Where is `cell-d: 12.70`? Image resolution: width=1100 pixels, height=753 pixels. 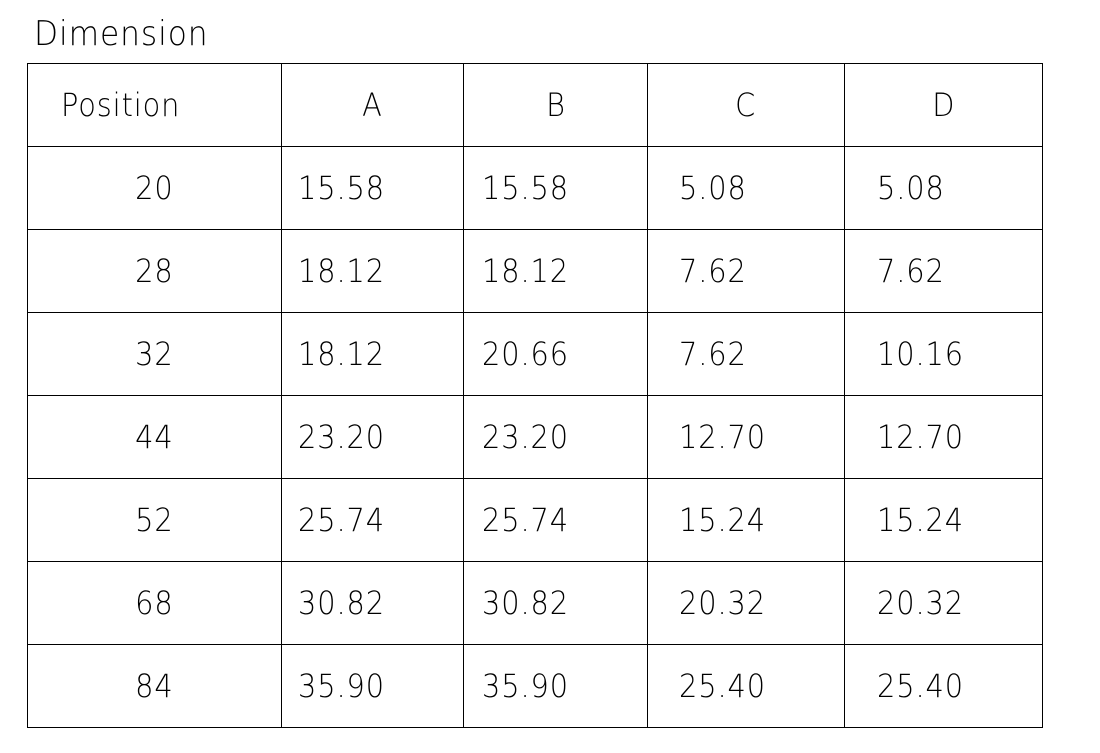
cell-d: 12.70 is located at coordinates (943, 437).